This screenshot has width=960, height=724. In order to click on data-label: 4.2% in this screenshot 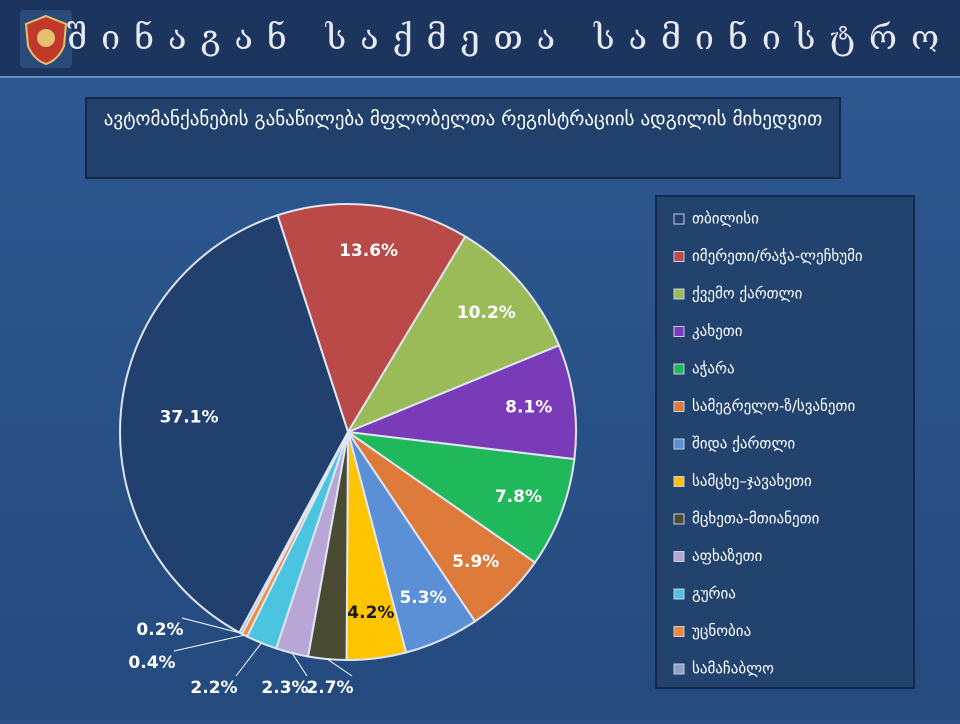, I will do `click(370, 613)`.